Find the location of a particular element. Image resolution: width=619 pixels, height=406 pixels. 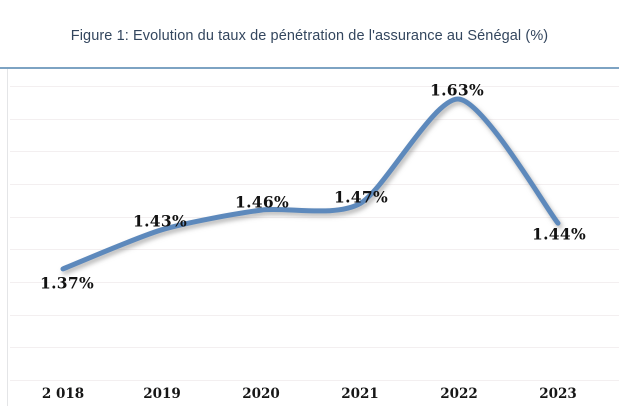

x-axis-label: 2022 is located at coordinates (459, 394).